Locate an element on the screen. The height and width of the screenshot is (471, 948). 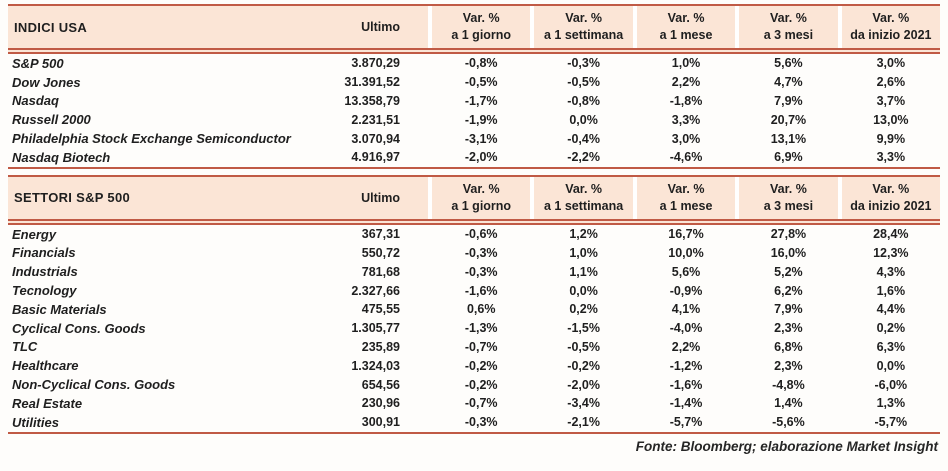
row-last-value: 2.327,66 is located at coordinates (375, 290).